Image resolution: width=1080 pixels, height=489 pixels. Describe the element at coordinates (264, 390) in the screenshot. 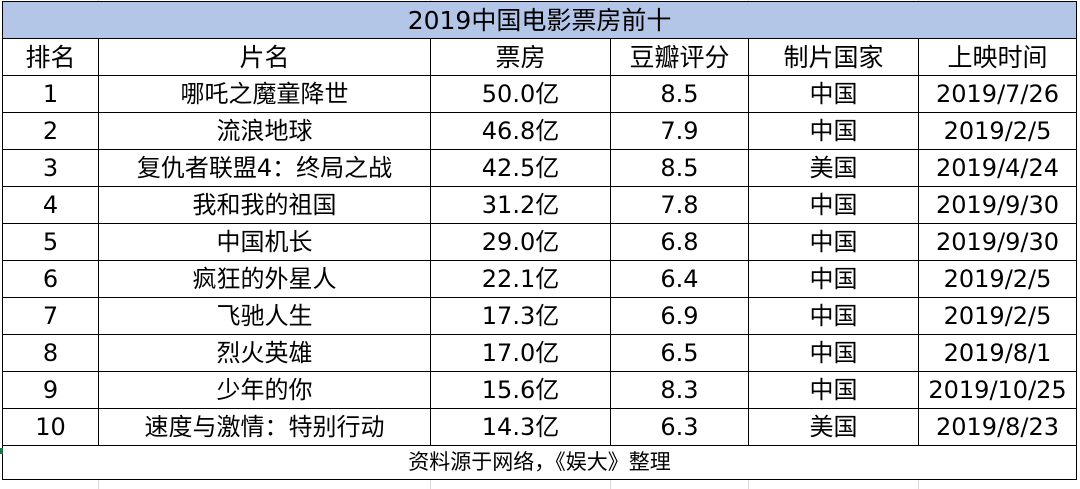

I see `cell-title: 少年的你` at that location.